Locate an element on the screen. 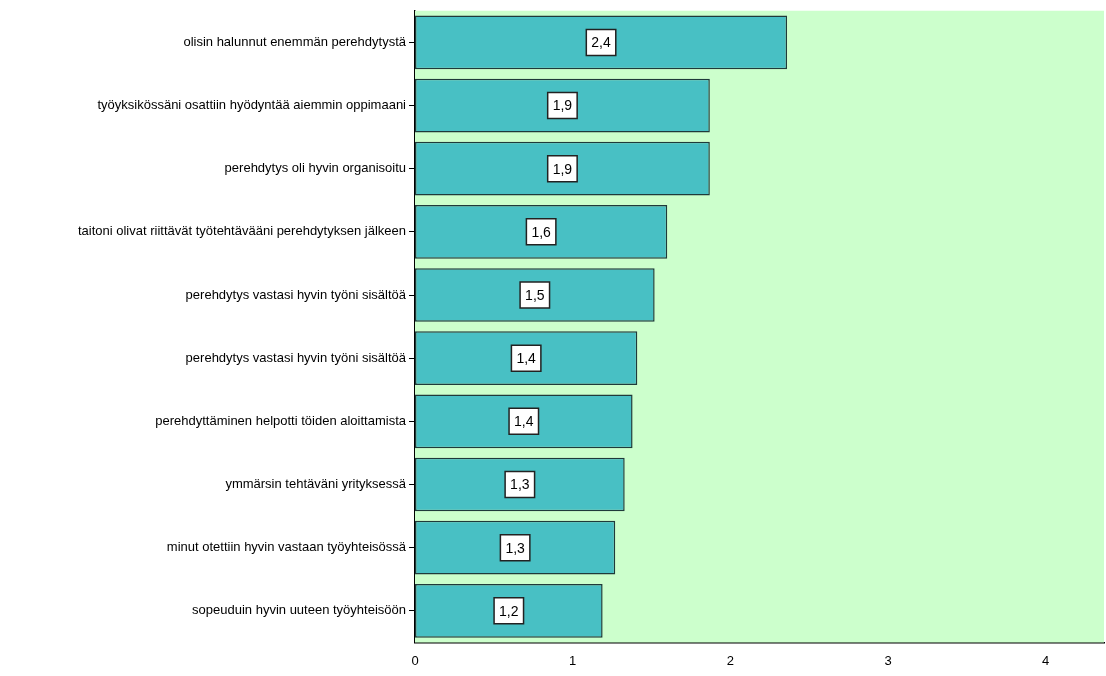 This screenshot has width=1106, height=676. x-tick-label: 4 is located at coordinates (1046, 660).